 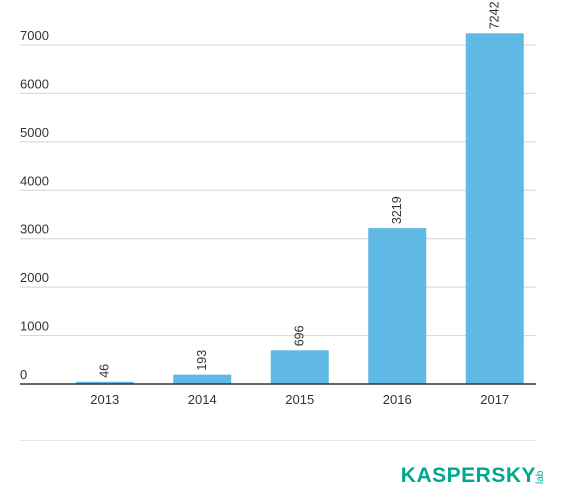 What do you see at coordinates (34, 35) in the screenshot?
I see `y-tick-label: 7000` at bounding box center [34, 35].